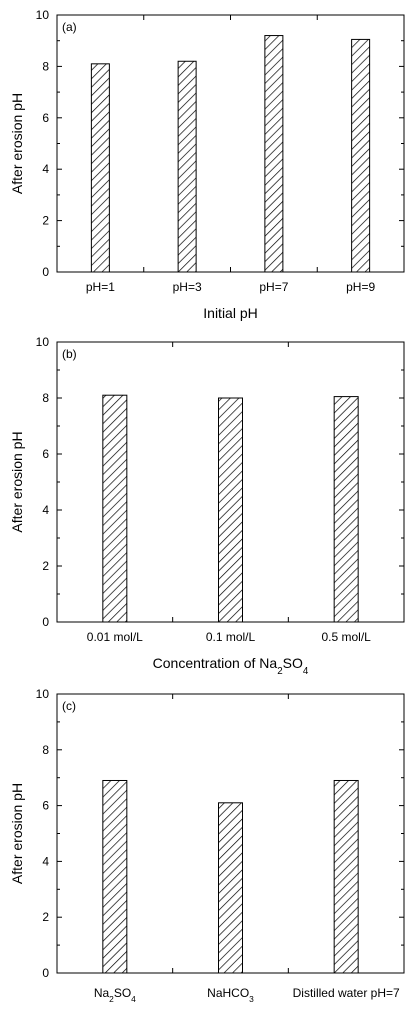  What do you see at coordinates (100, 287) in the screenshot?
I see `x-tick-label: pH=1` at bounding box center [100, 287].